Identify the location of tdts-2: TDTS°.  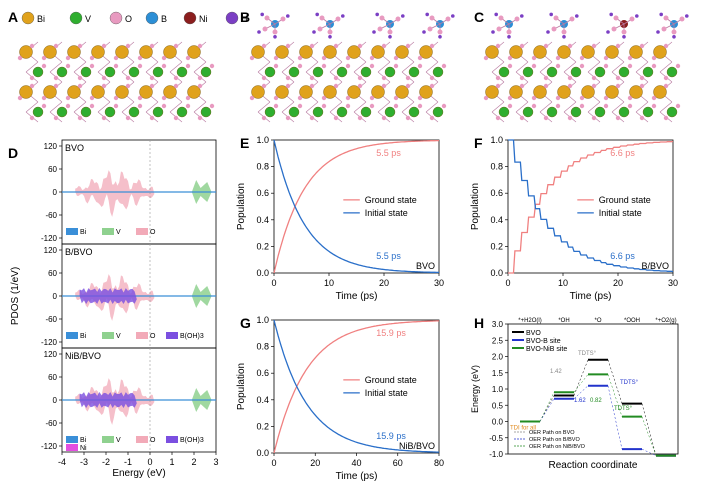
(629, 383).